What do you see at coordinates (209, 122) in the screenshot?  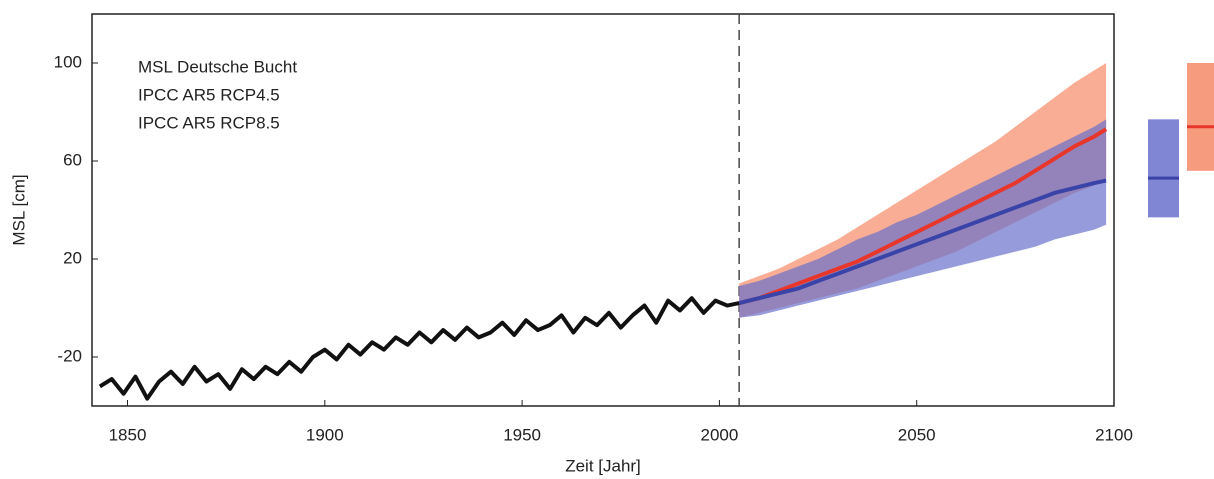 I see `legend-label: IPCC AR5 RCP8.5` at bounding box center [209, 122].